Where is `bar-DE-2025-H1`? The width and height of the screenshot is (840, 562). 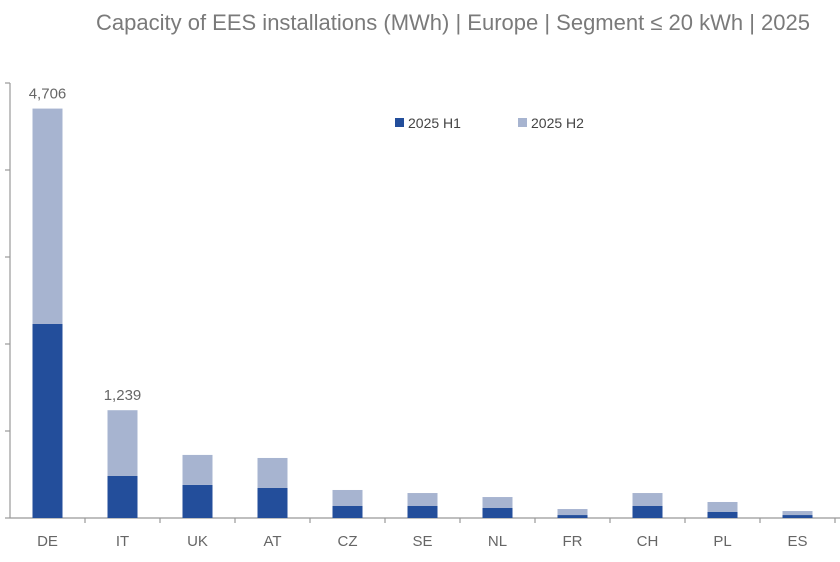 bar-DE-2025-H1 is located at coordinates (47, 420).